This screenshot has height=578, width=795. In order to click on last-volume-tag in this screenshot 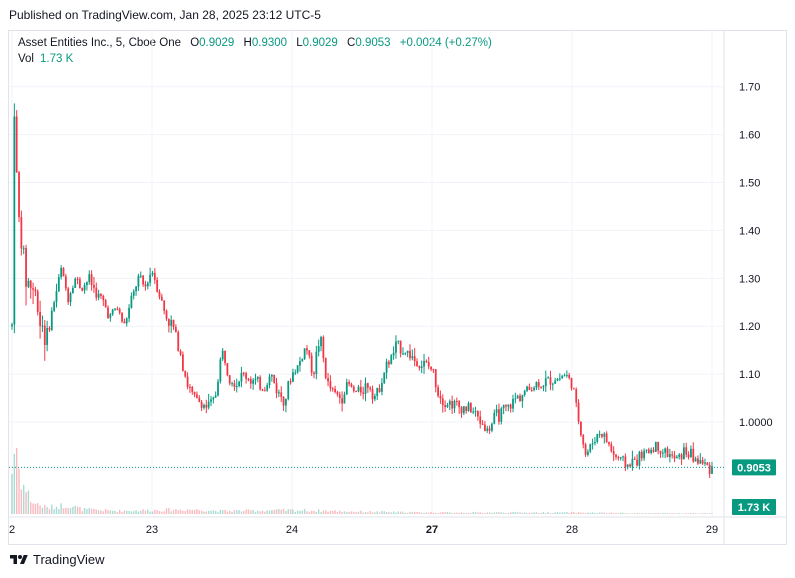, I will do `click(754, 507)`.